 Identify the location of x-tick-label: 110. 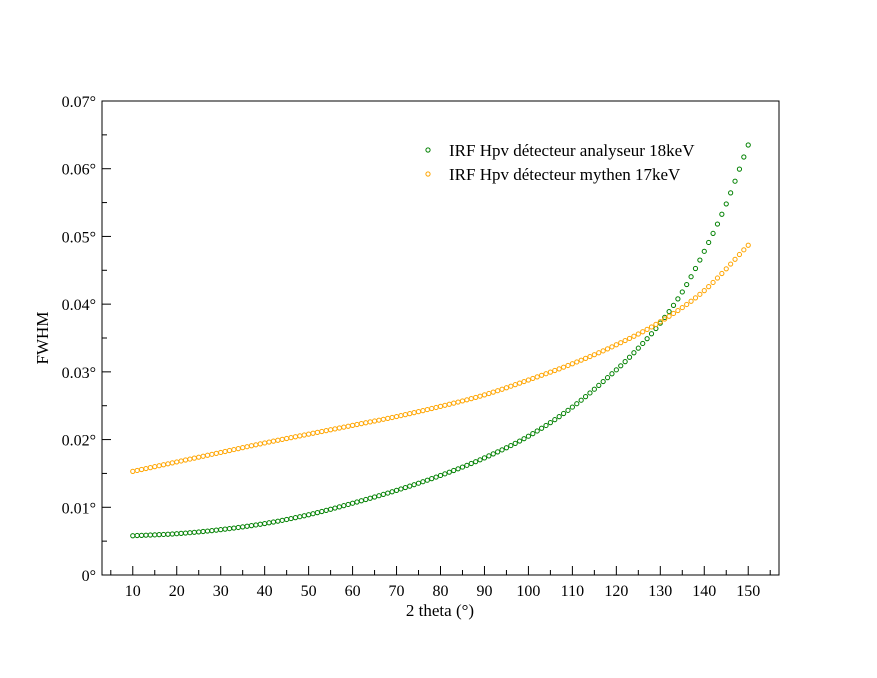
(572, 591).